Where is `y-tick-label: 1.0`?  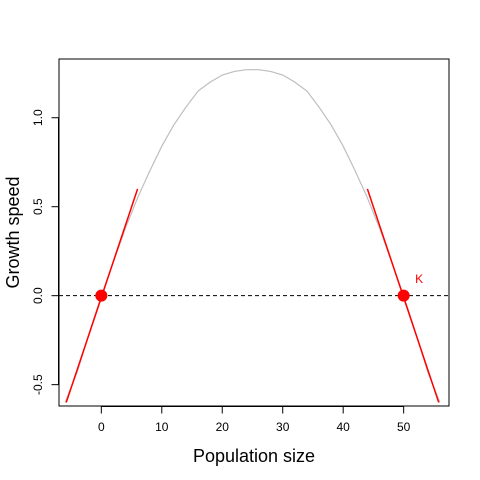
y-tick-label: 1.0 is located at coordinates (38, 117).